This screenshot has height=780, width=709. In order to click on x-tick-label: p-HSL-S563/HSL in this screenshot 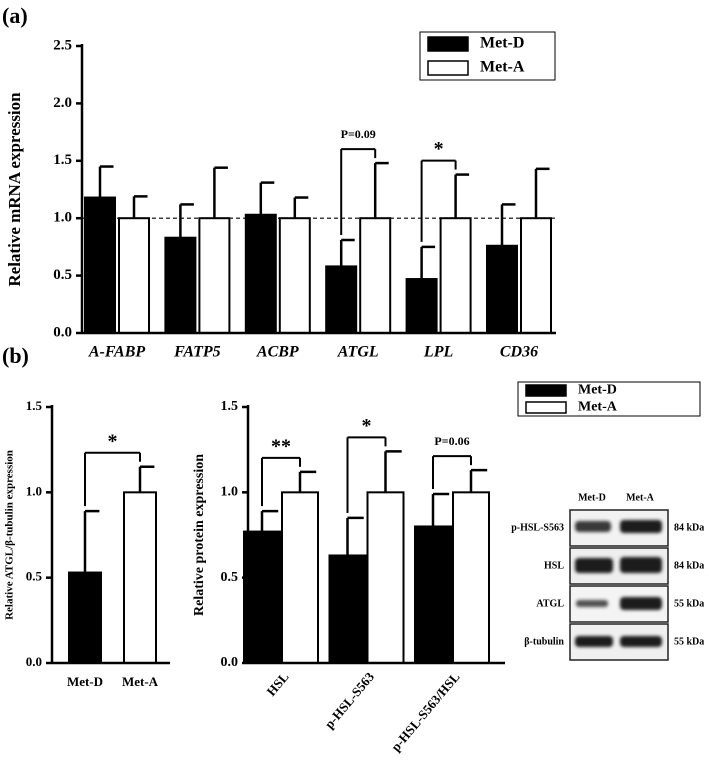, I will do `click(425, 711)`.